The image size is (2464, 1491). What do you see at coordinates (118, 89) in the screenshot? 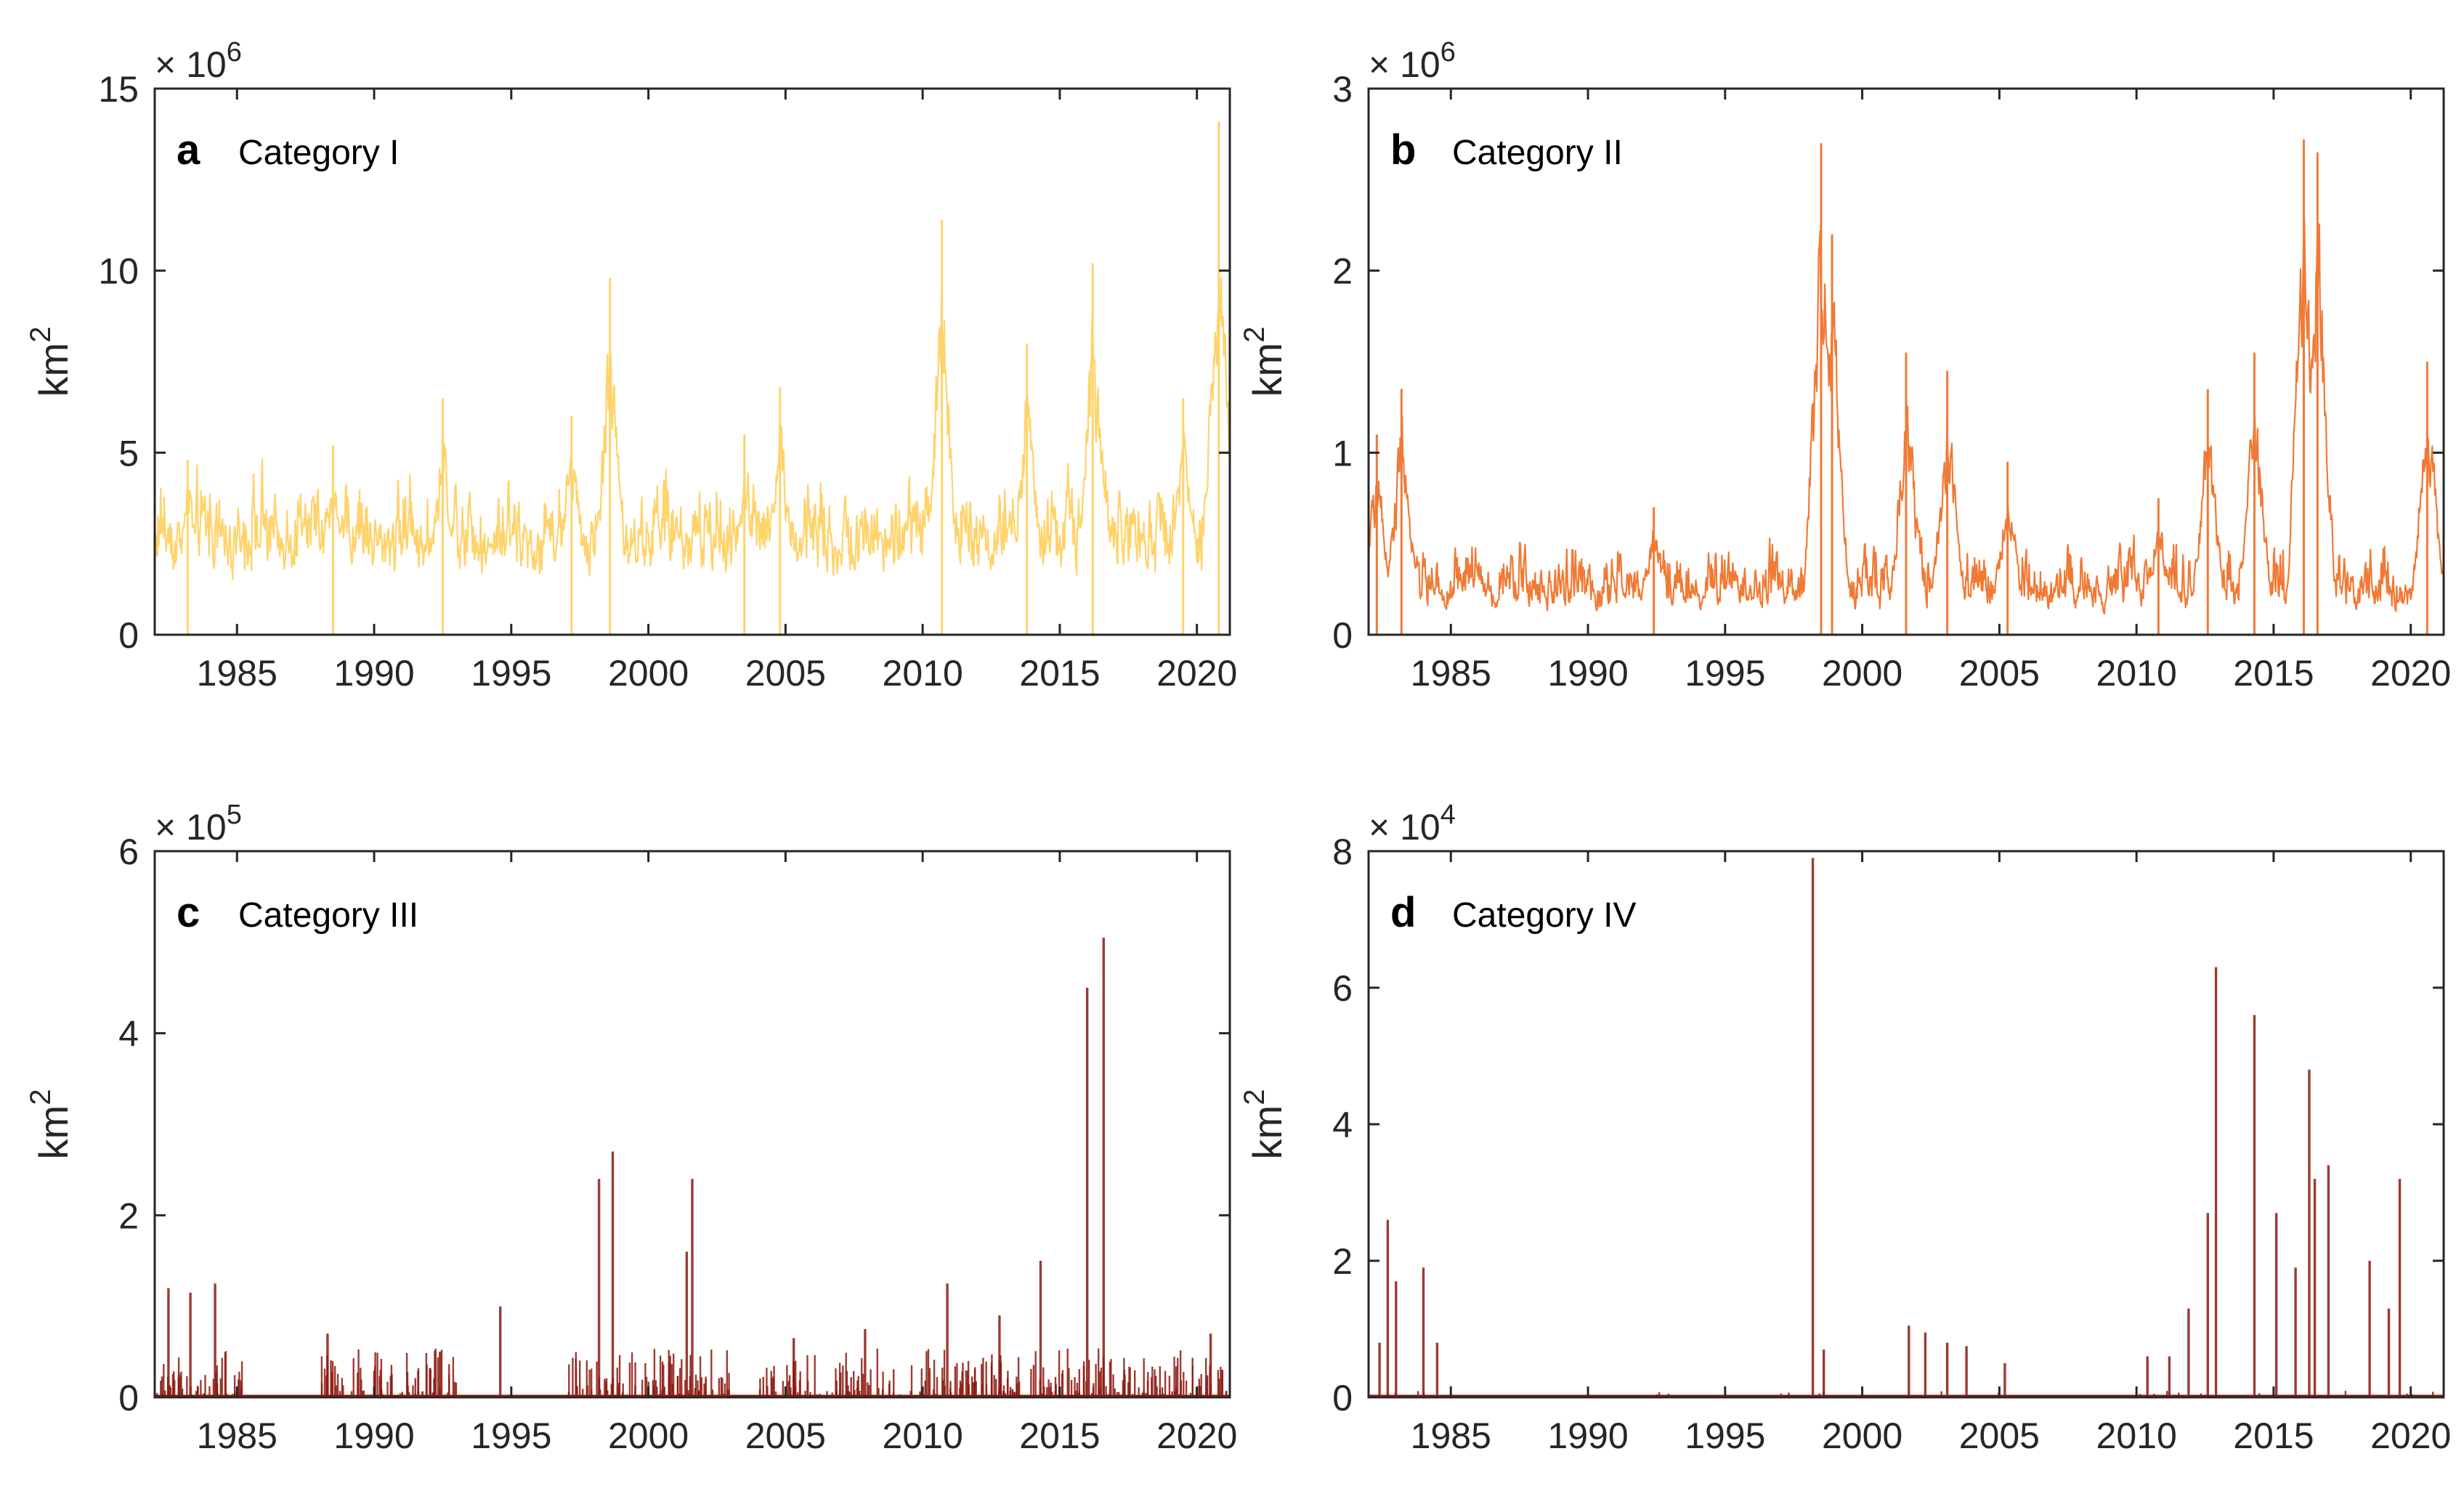
I see `y-tick-label: 15` at bounding box center [118, 89].